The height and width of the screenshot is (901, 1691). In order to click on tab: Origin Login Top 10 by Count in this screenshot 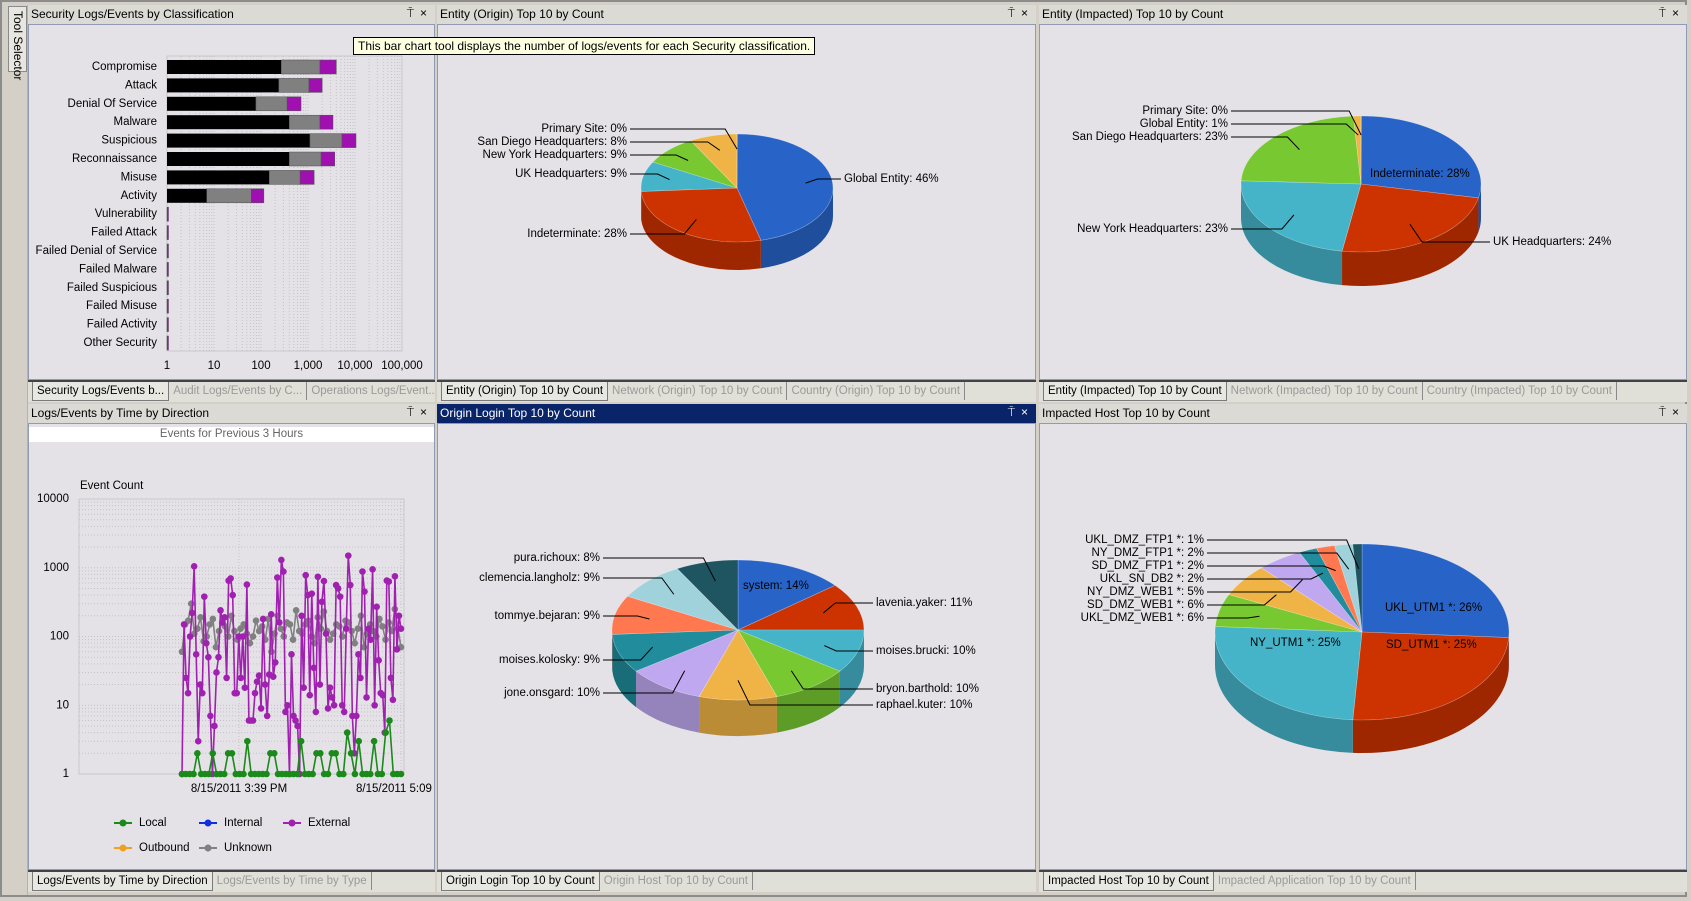, I will do `click(520, 881)`.